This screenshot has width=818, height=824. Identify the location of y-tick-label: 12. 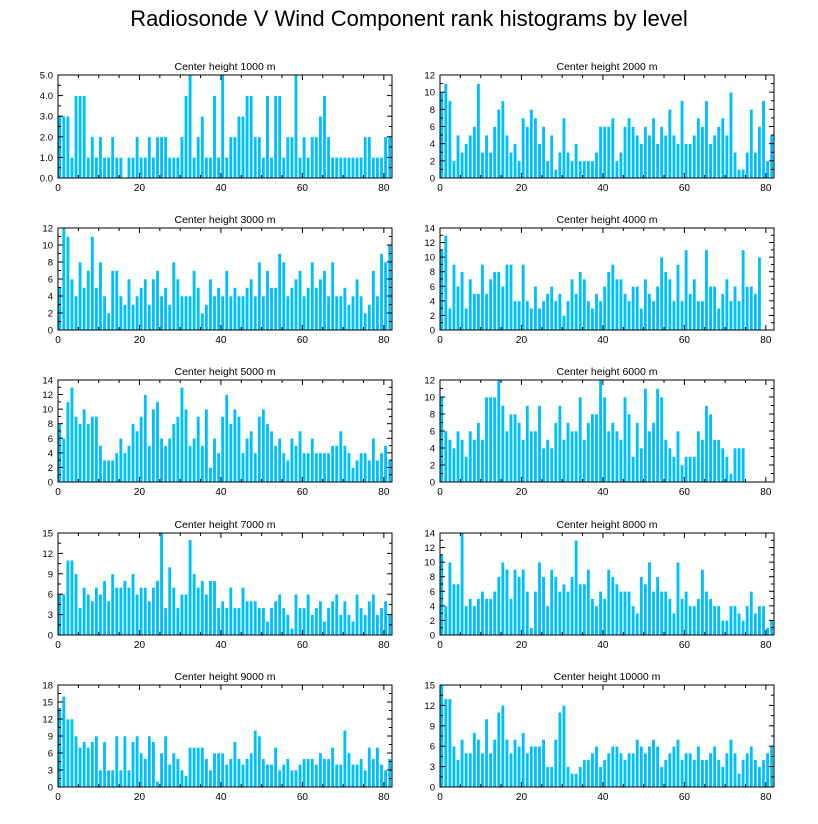
(429, 548).